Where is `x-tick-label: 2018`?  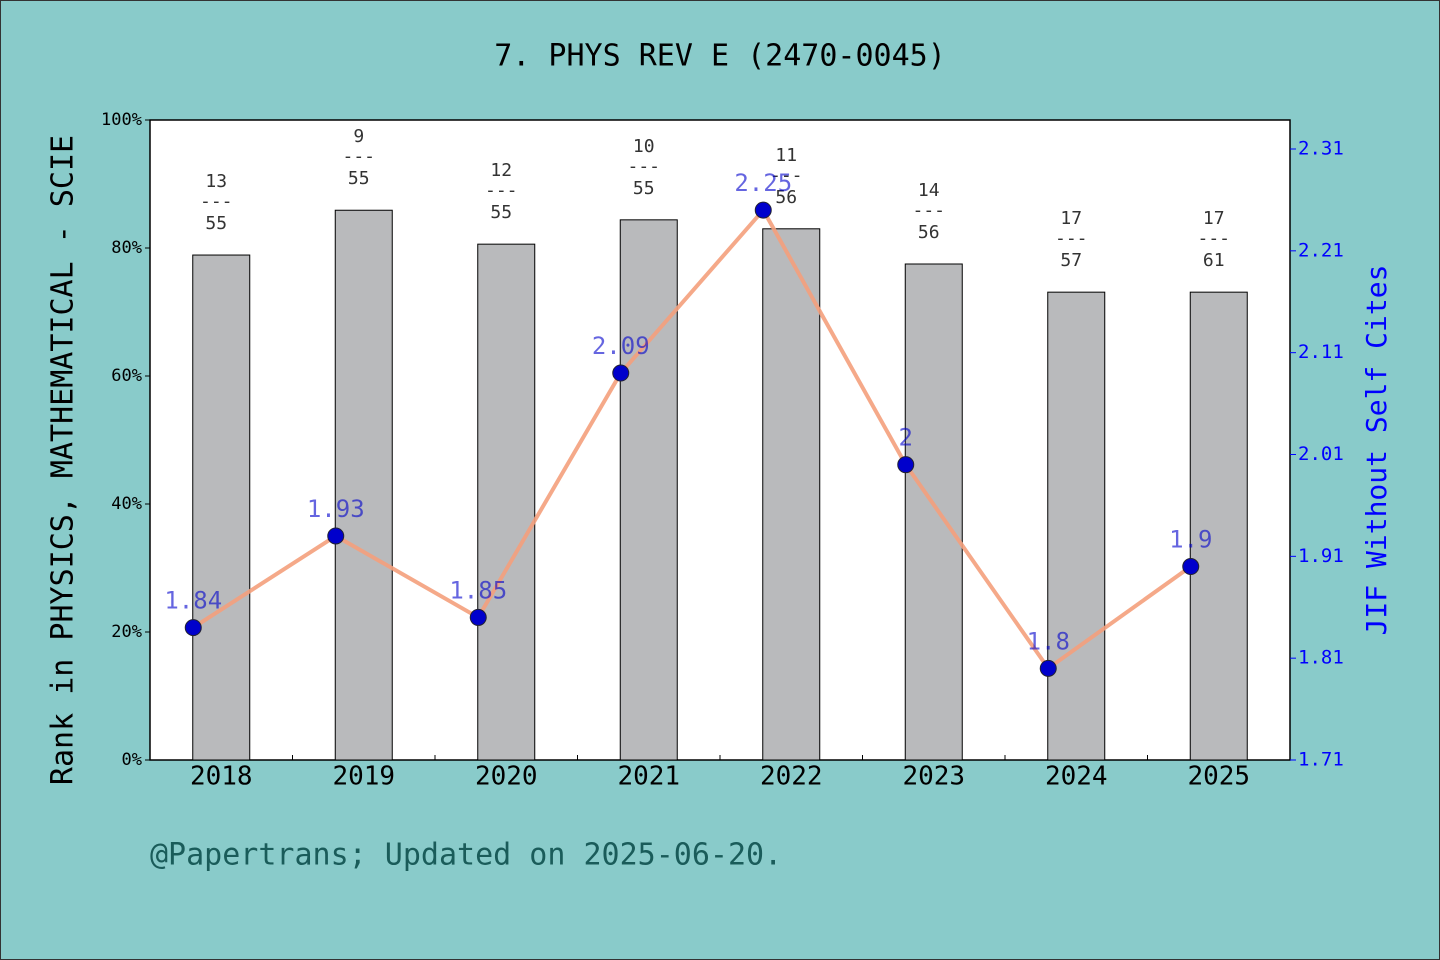
x-tick-label: 2018 is located at coordinates (221, 777).